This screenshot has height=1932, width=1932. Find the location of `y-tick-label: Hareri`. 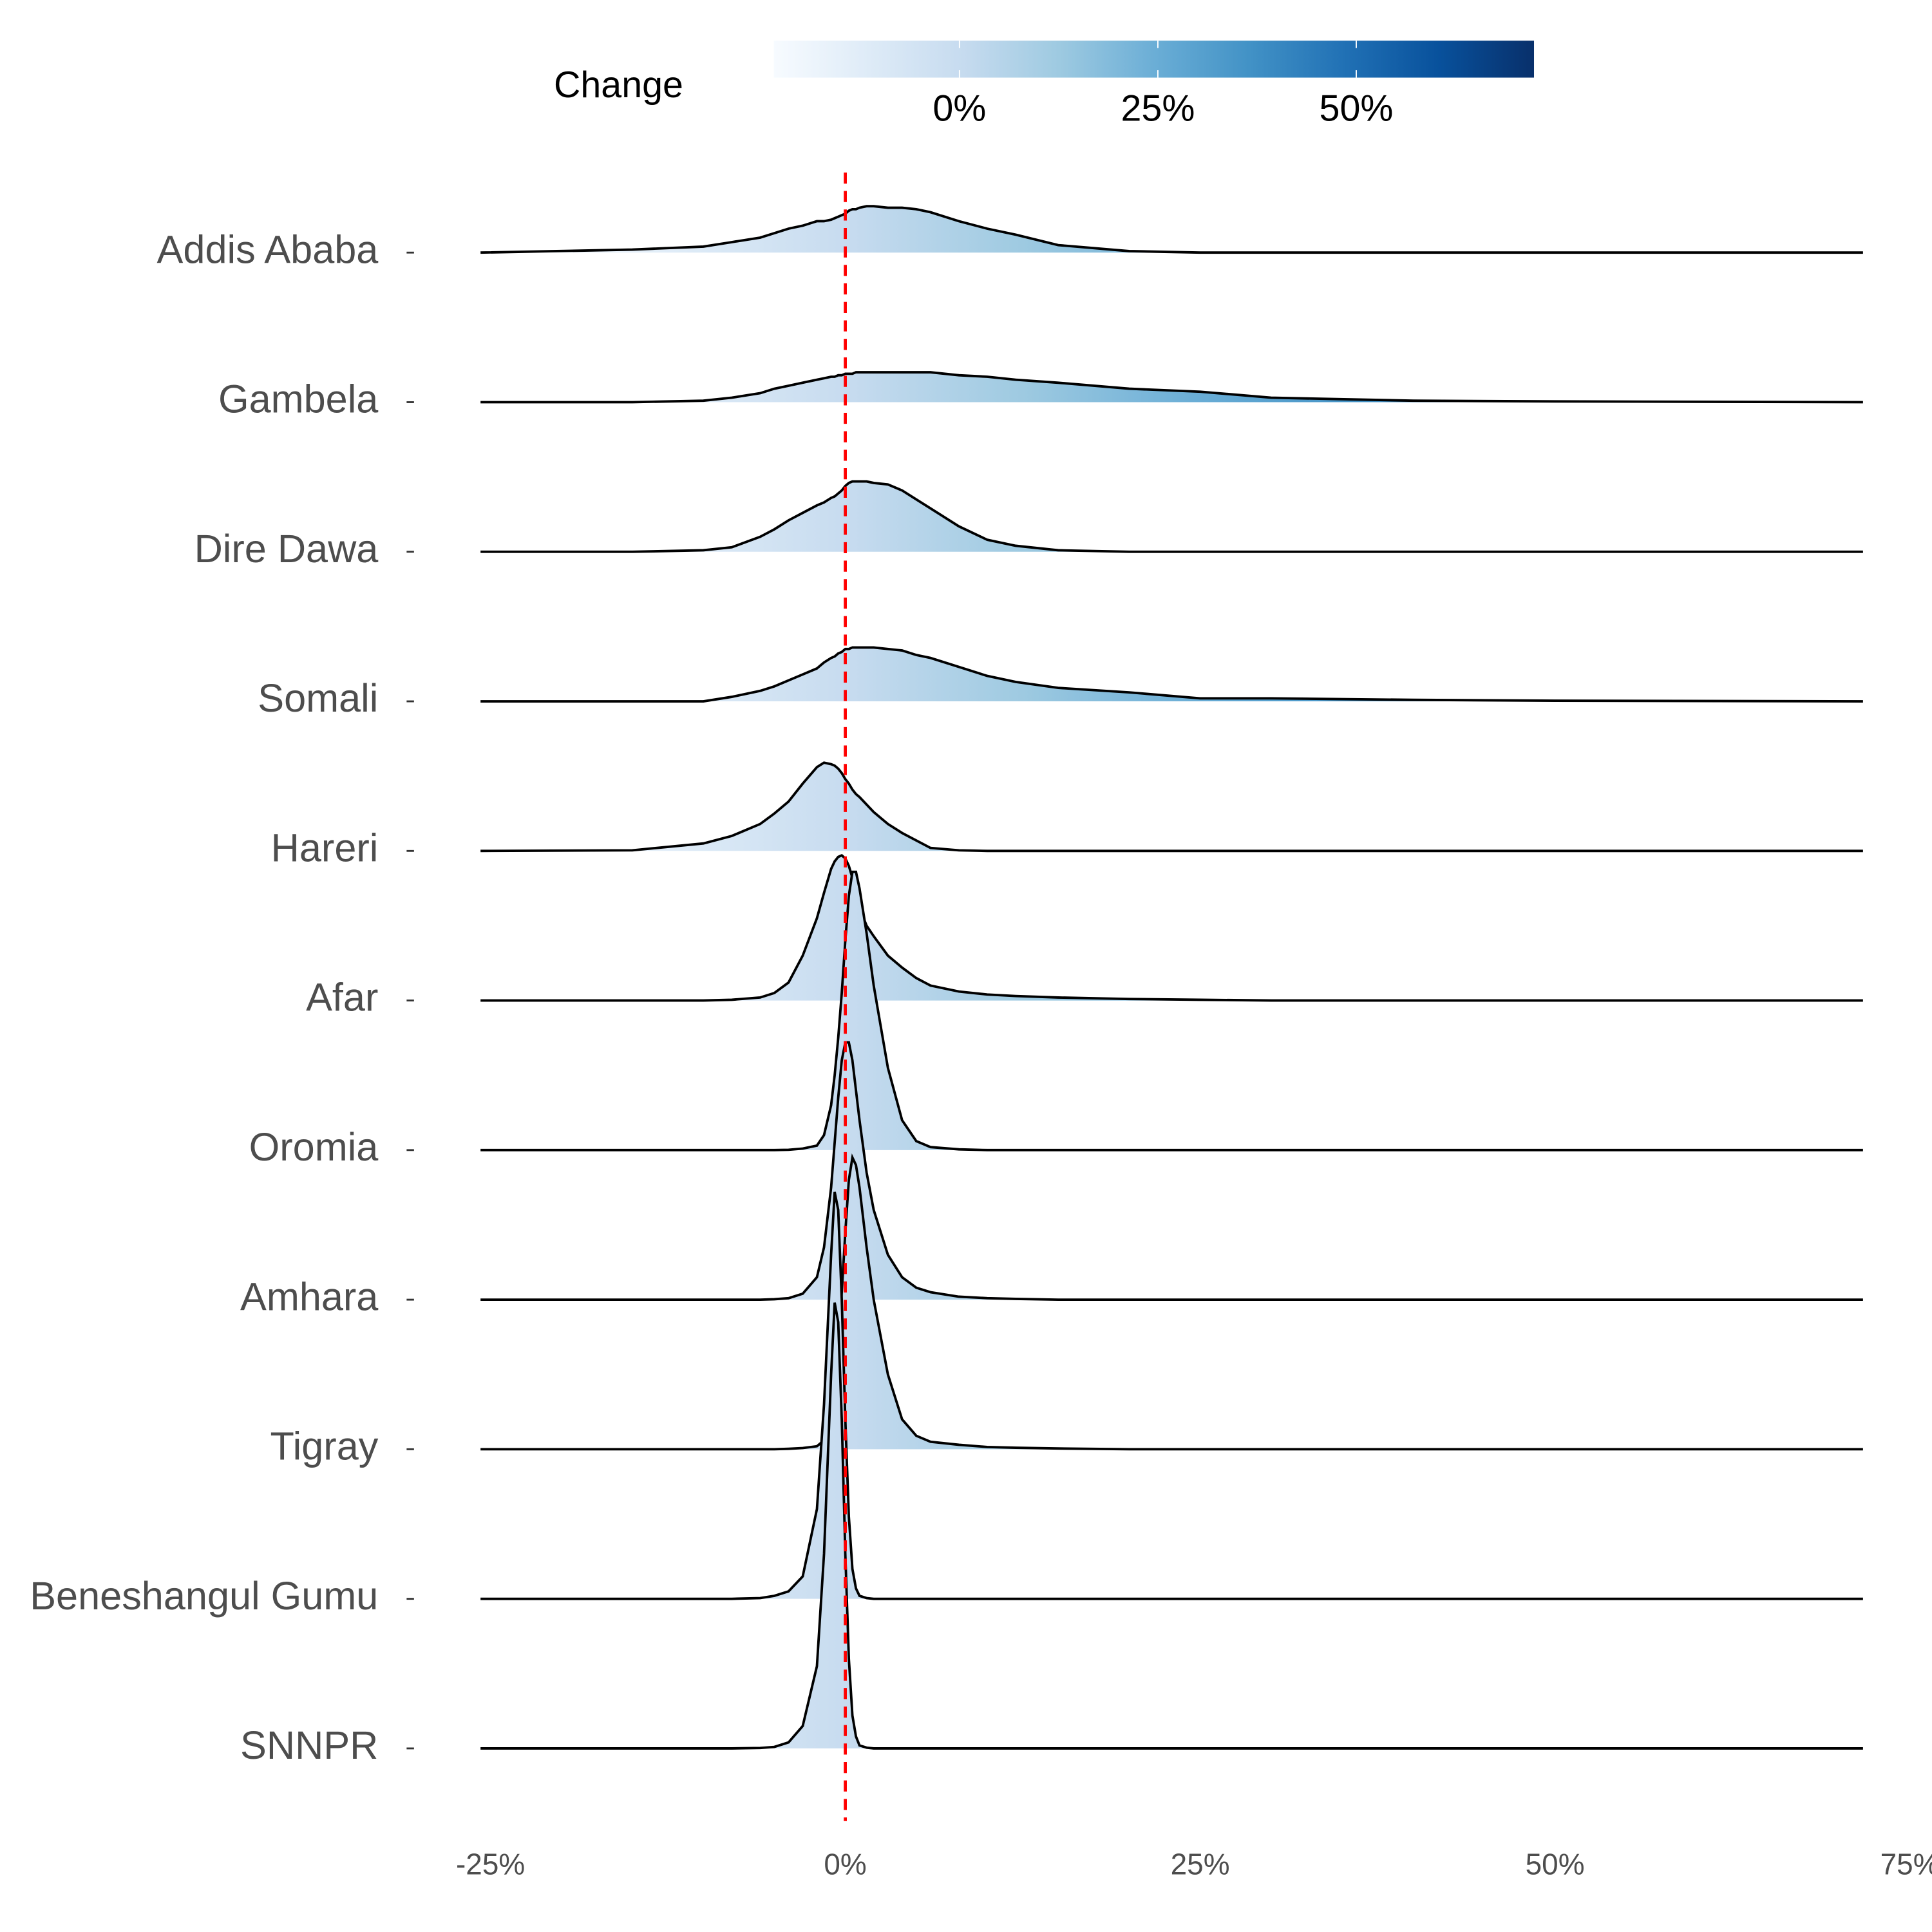

y-tick-label: Hareri is located at coordinates (325, 847).